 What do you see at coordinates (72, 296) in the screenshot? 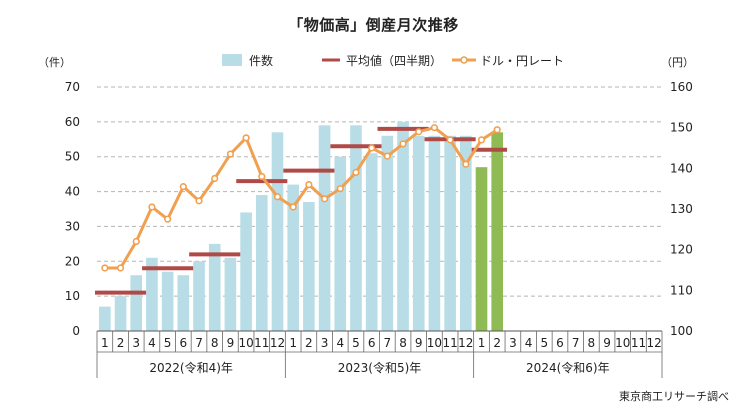
I see `left-tick-label: 10` at bounding box center [72, 296].